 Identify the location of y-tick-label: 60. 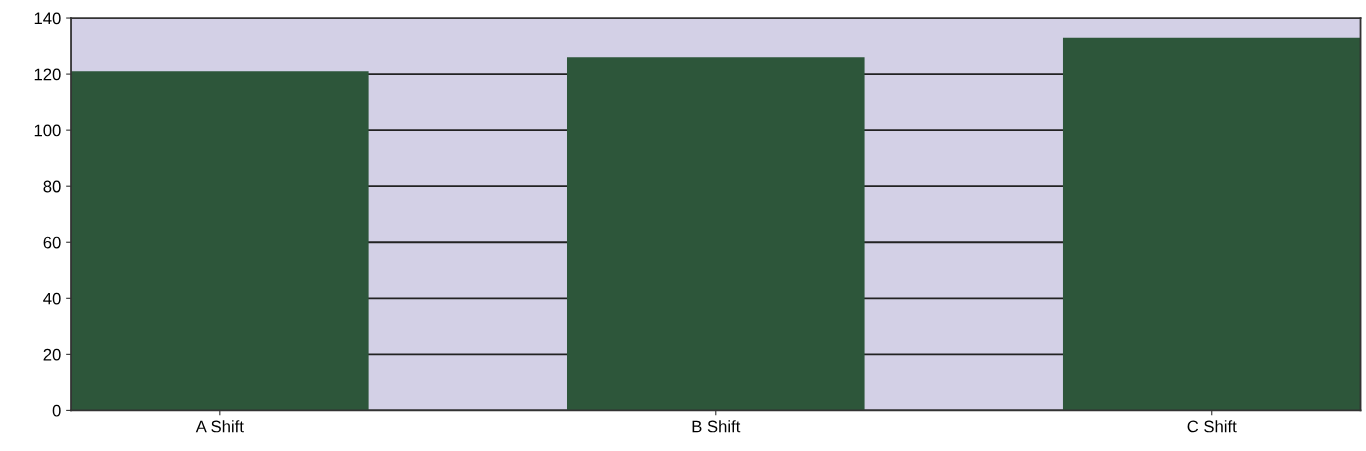
(52, 242).